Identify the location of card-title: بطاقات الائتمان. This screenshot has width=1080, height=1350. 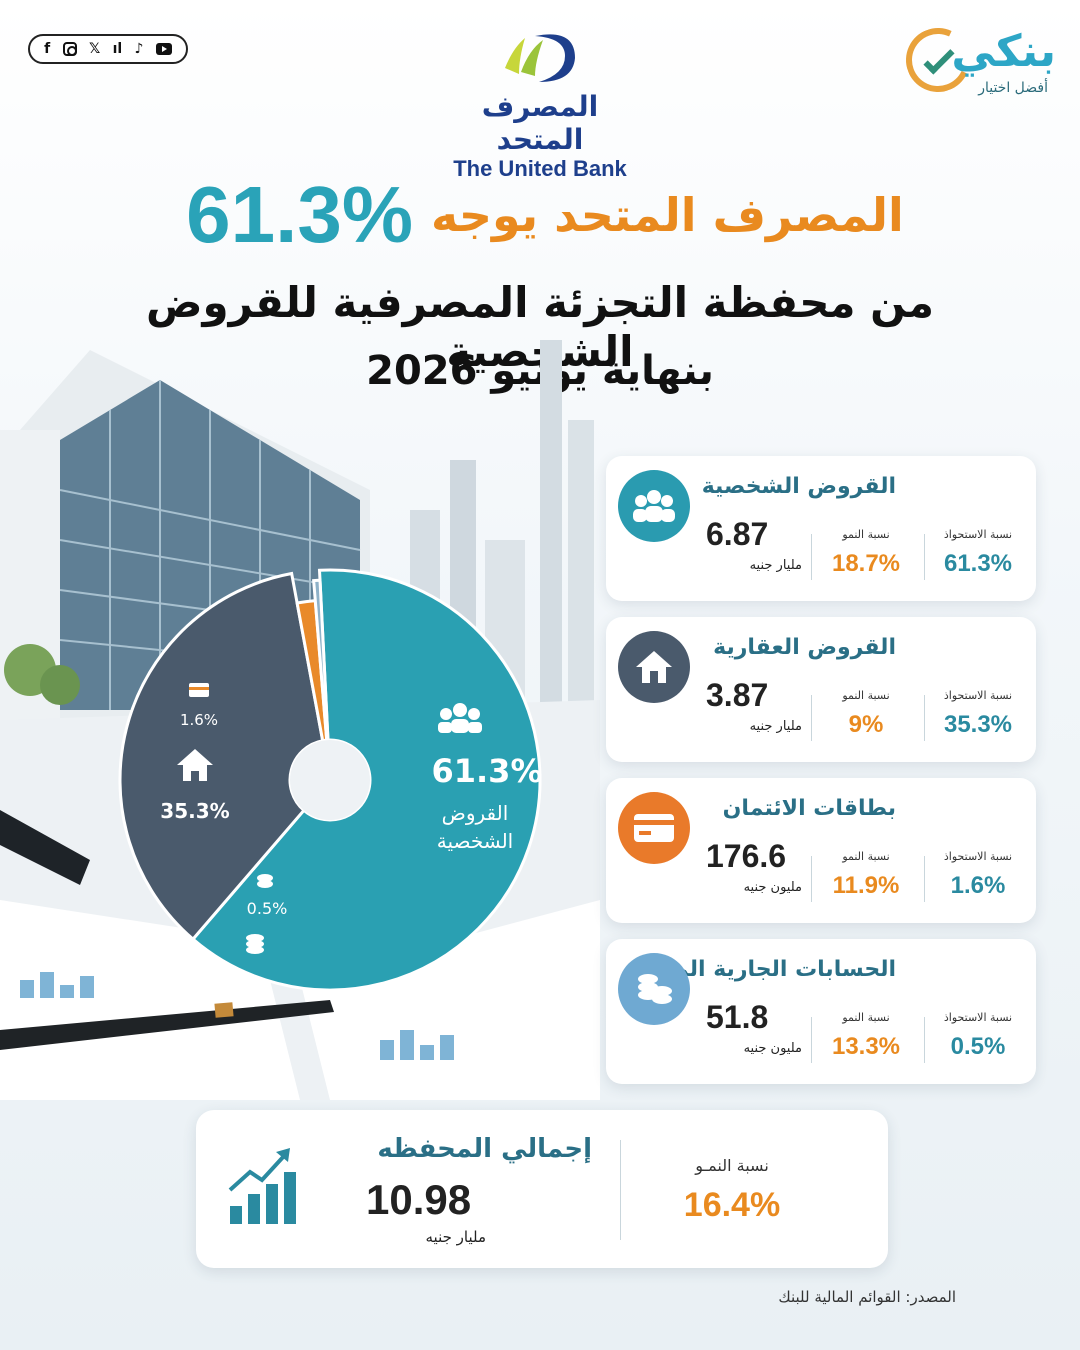
(809, 808).